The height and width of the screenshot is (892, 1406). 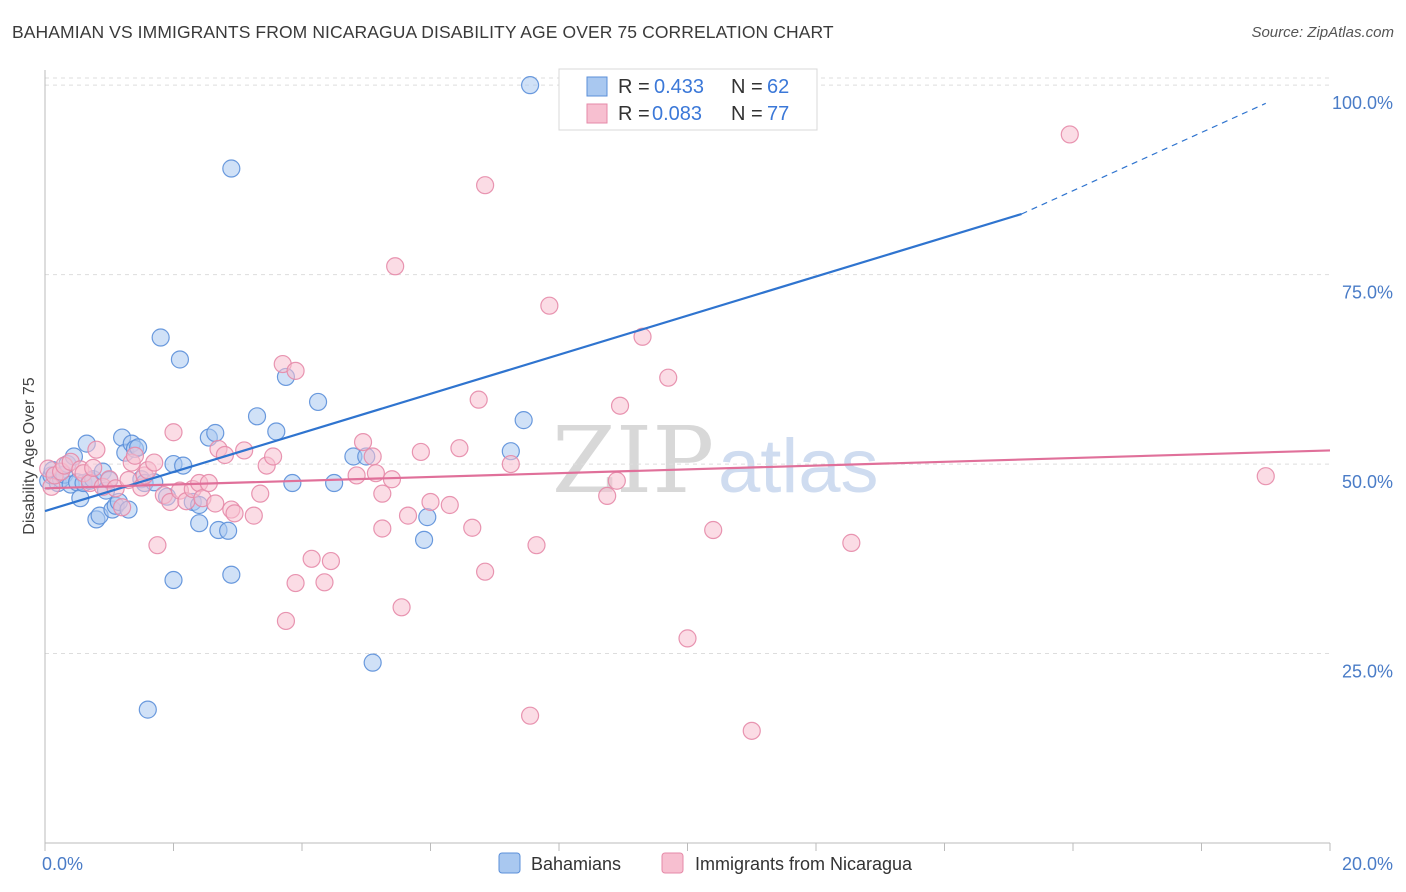 I want to click on legend-n-label-2: N =, so click(x=747, y=114).